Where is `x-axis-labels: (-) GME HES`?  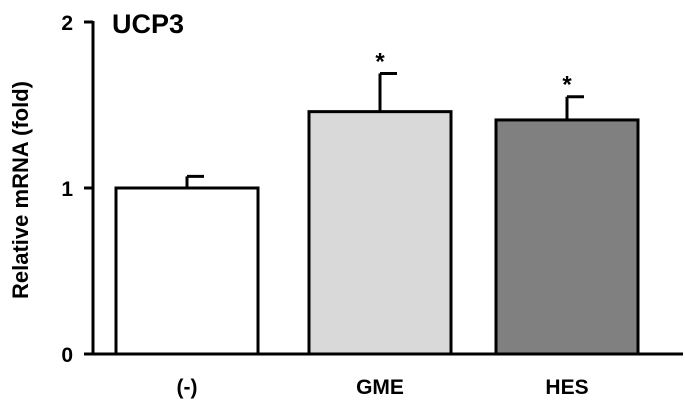 x-axis-labels: (-) GME HES is located at coordinates (383, 387).